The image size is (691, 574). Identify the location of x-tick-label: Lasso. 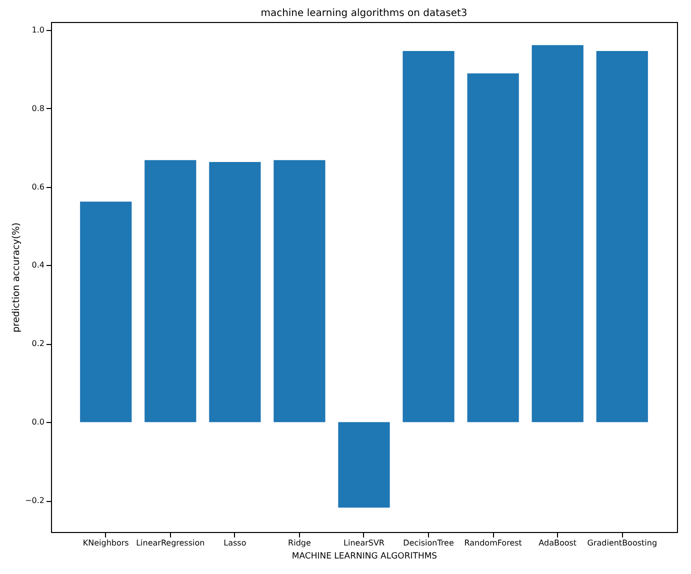
(235, 543).